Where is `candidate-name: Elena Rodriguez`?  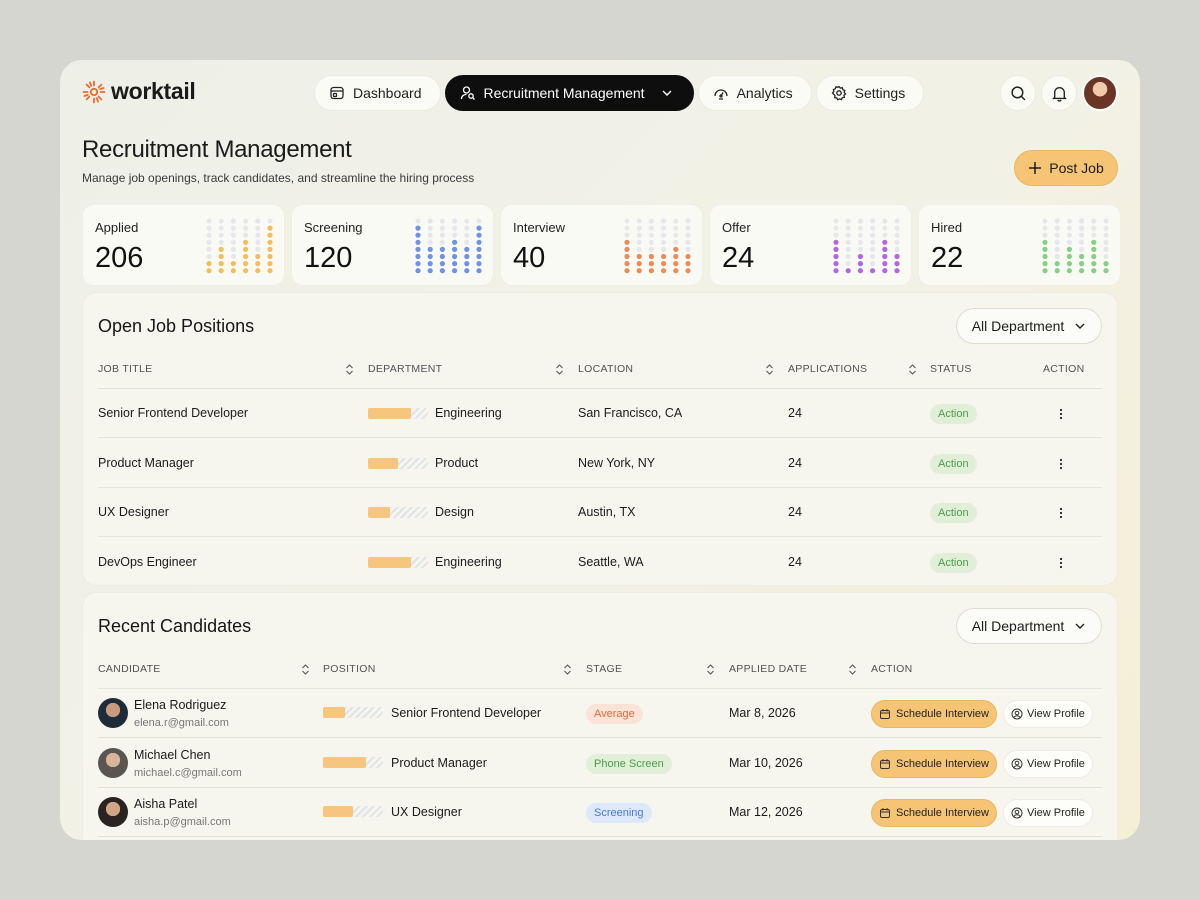
candidate-name: Elena Rodriguez is located at coordinates (180, 705).